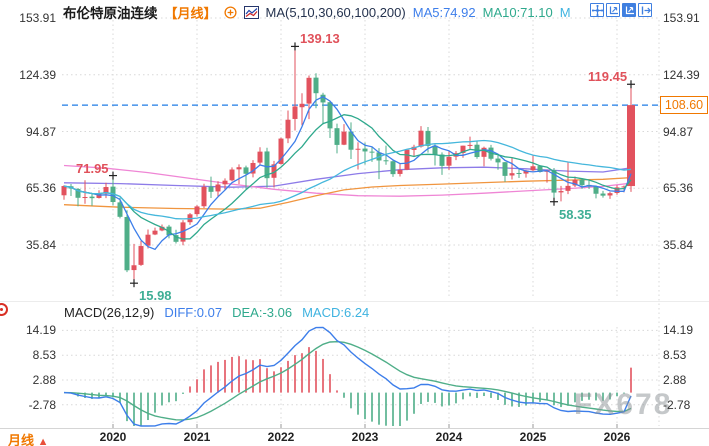 This screenshot has width=709, height=446. What do you see at coordinates (21, 439) in the screenshot?
I see `period-selector-label: 月线` at bounding box center [21, 439].